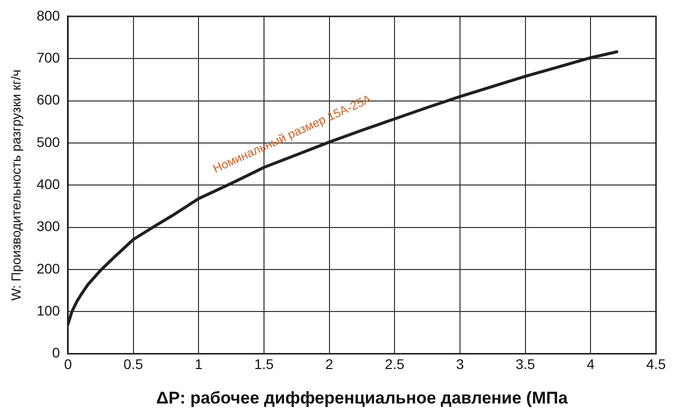 This screenshot has width=676, height=418. Describe the element at coordinates (48, 268) in the screenshot. I see `y-tick-label: 200` at that location.